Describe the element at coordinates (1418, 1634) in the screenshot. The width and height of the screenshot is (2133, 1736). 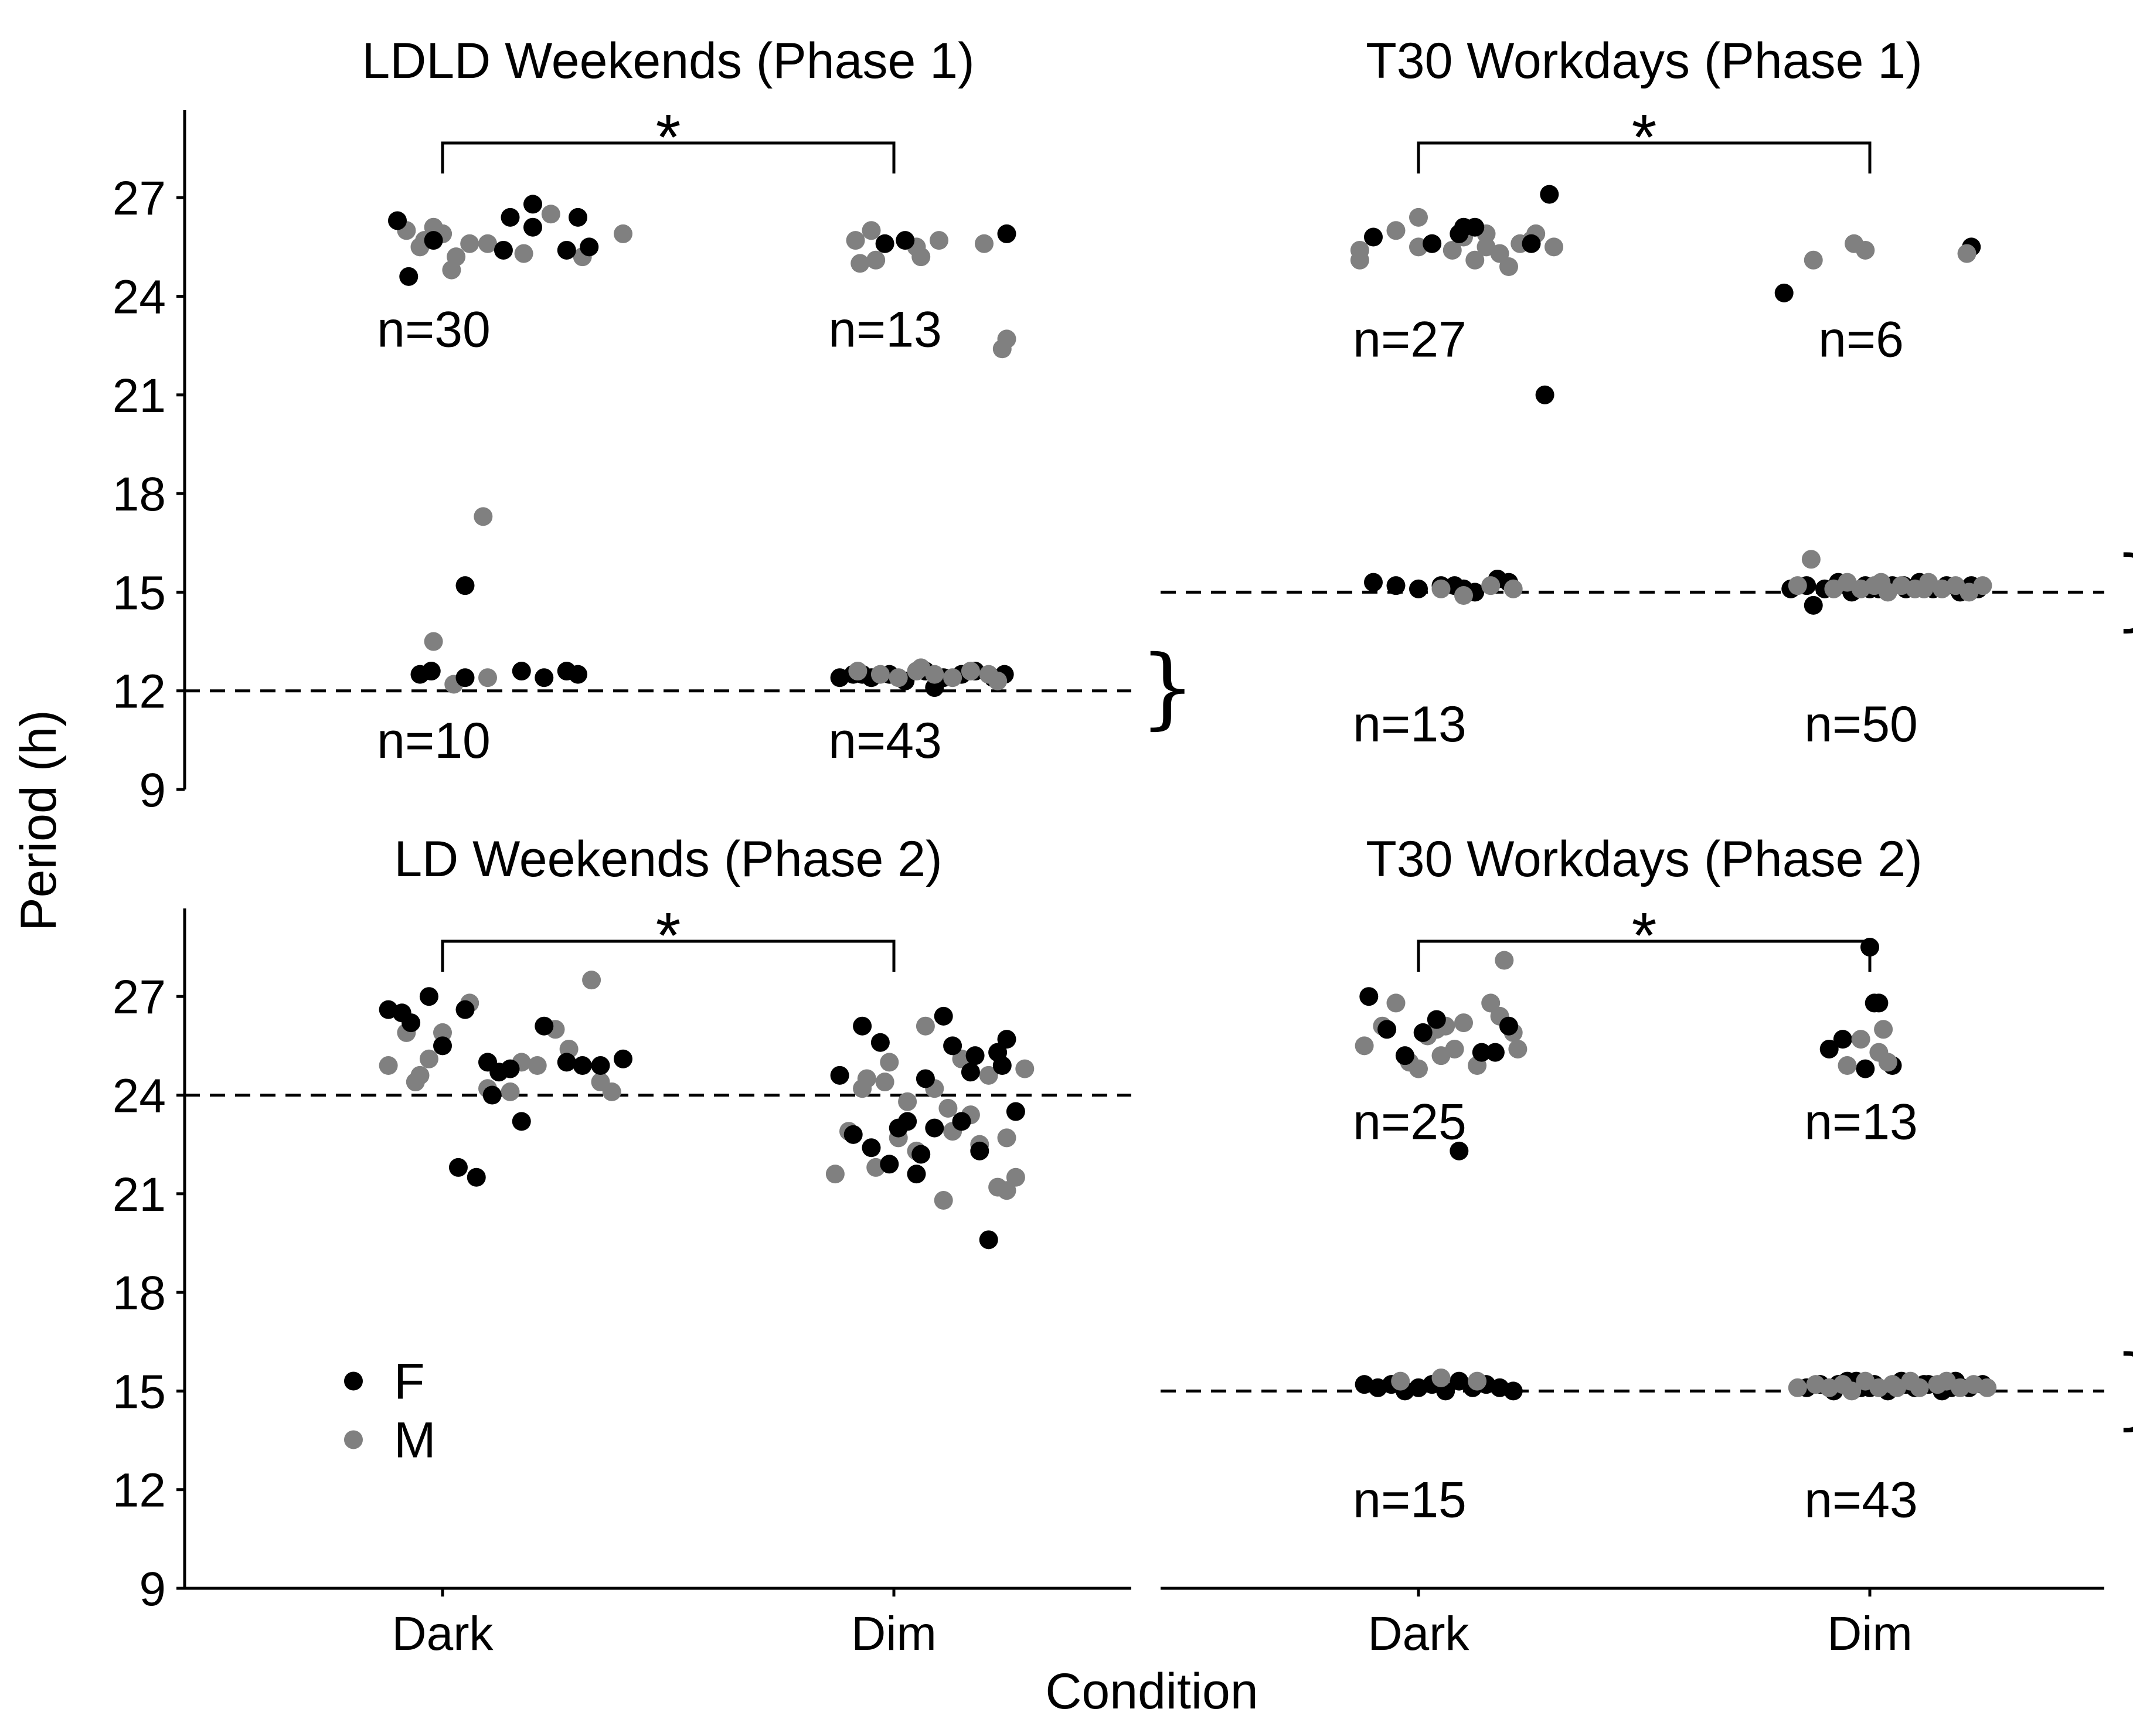
I see `x-tick-label: Dark` at that location.